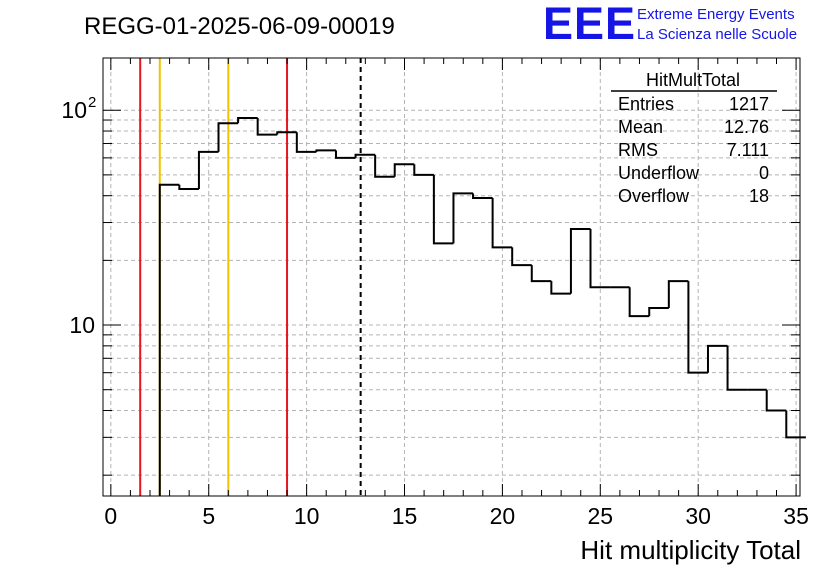 The height and width of the screenshot is (572, 836). What do you see at coordinates (640, 127) in the screenshot?
I see `stats-label: Mean` at bounding box center [640, 127].